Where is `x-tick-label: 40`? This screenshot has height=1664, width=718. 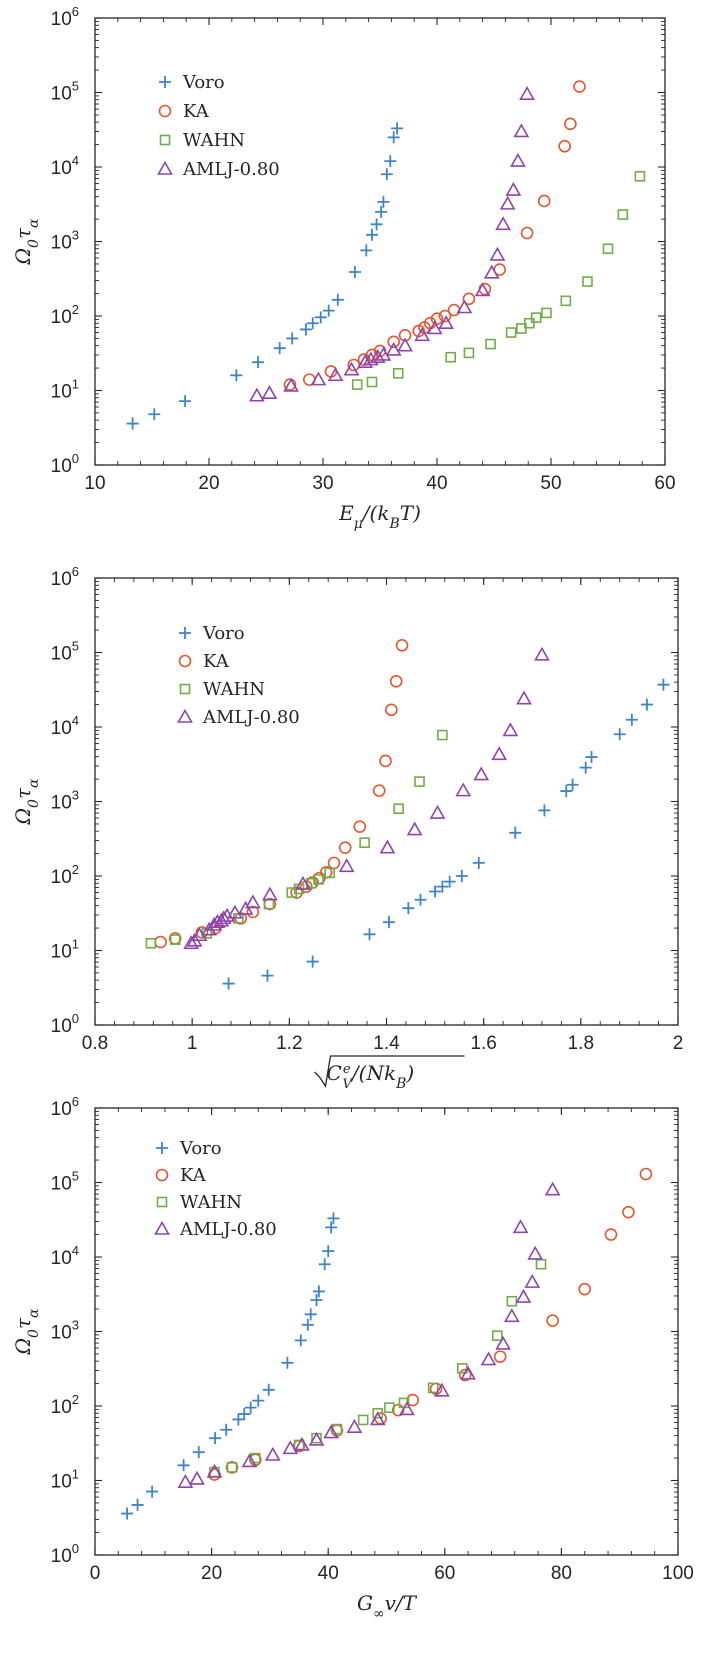 x-tick-label: 40 is located at coordinates (436, 483).